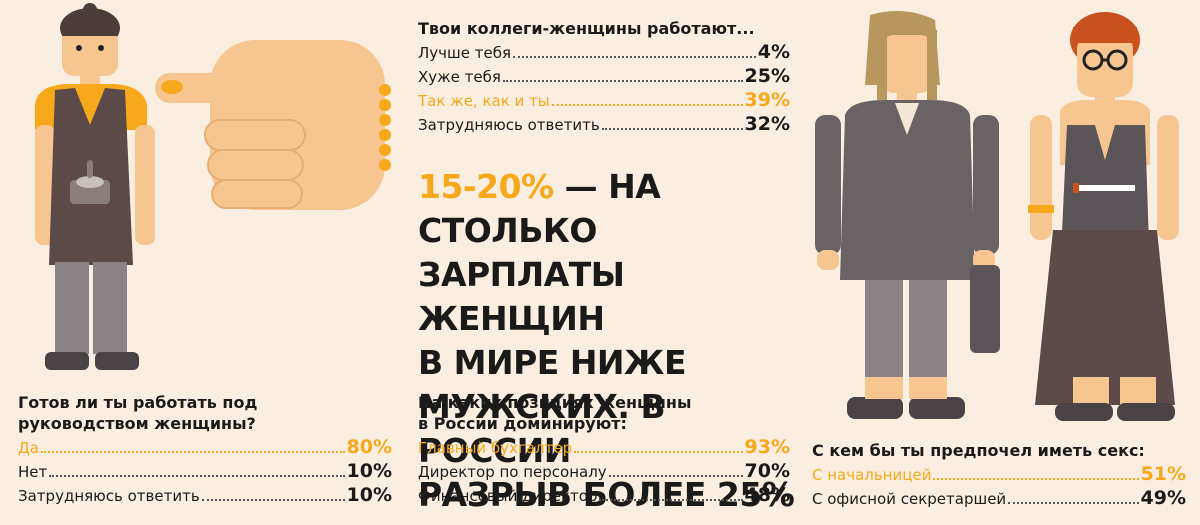  What do you see at coordinates (767, 76) in the screenshot?
I see `poll-row-value: 25%` at bounding box center [767, 76].